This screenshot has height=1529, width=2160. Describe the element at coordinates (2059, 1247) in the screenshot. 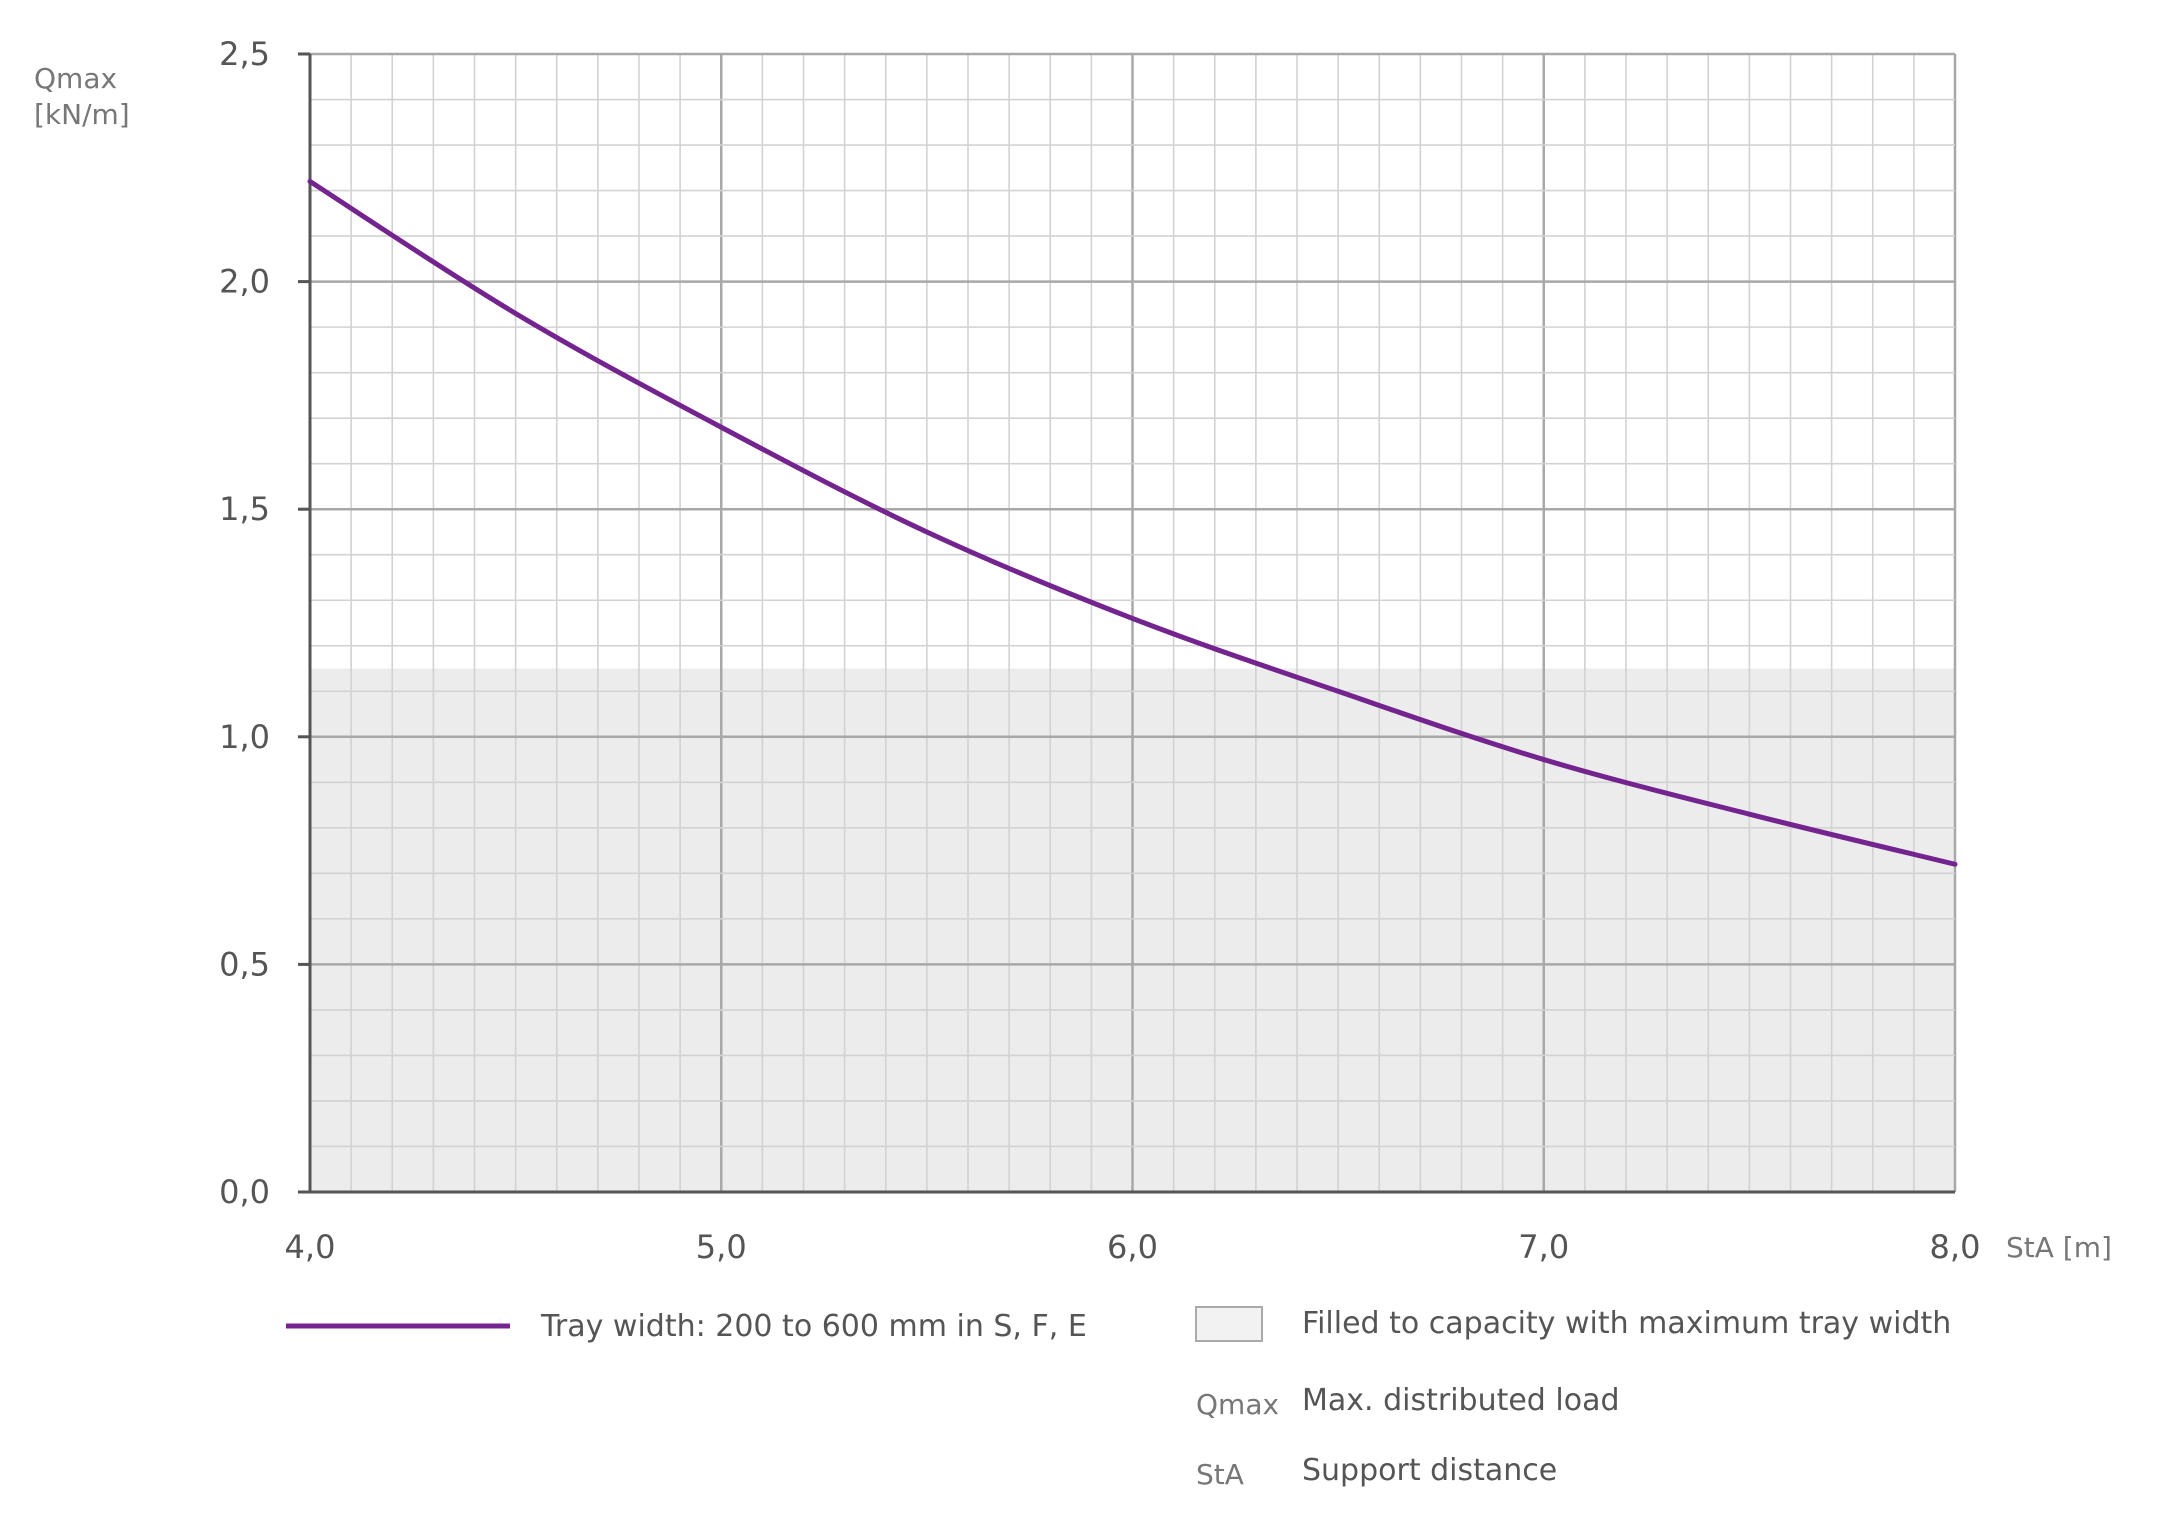

I see `x-axis-title: StA [m]` at that location.